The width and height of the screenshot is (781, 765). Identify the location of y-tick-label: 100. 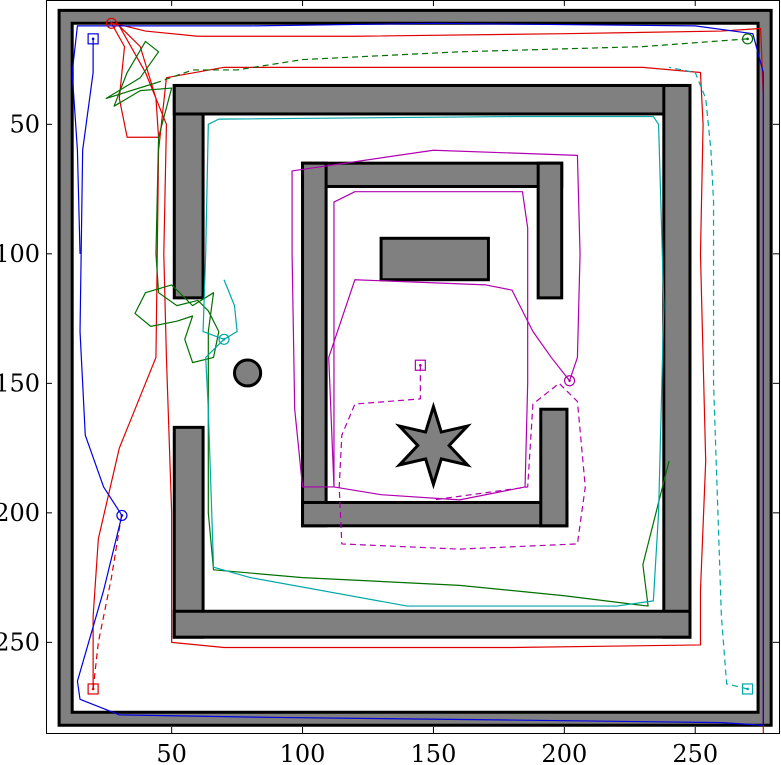
(20, 254).